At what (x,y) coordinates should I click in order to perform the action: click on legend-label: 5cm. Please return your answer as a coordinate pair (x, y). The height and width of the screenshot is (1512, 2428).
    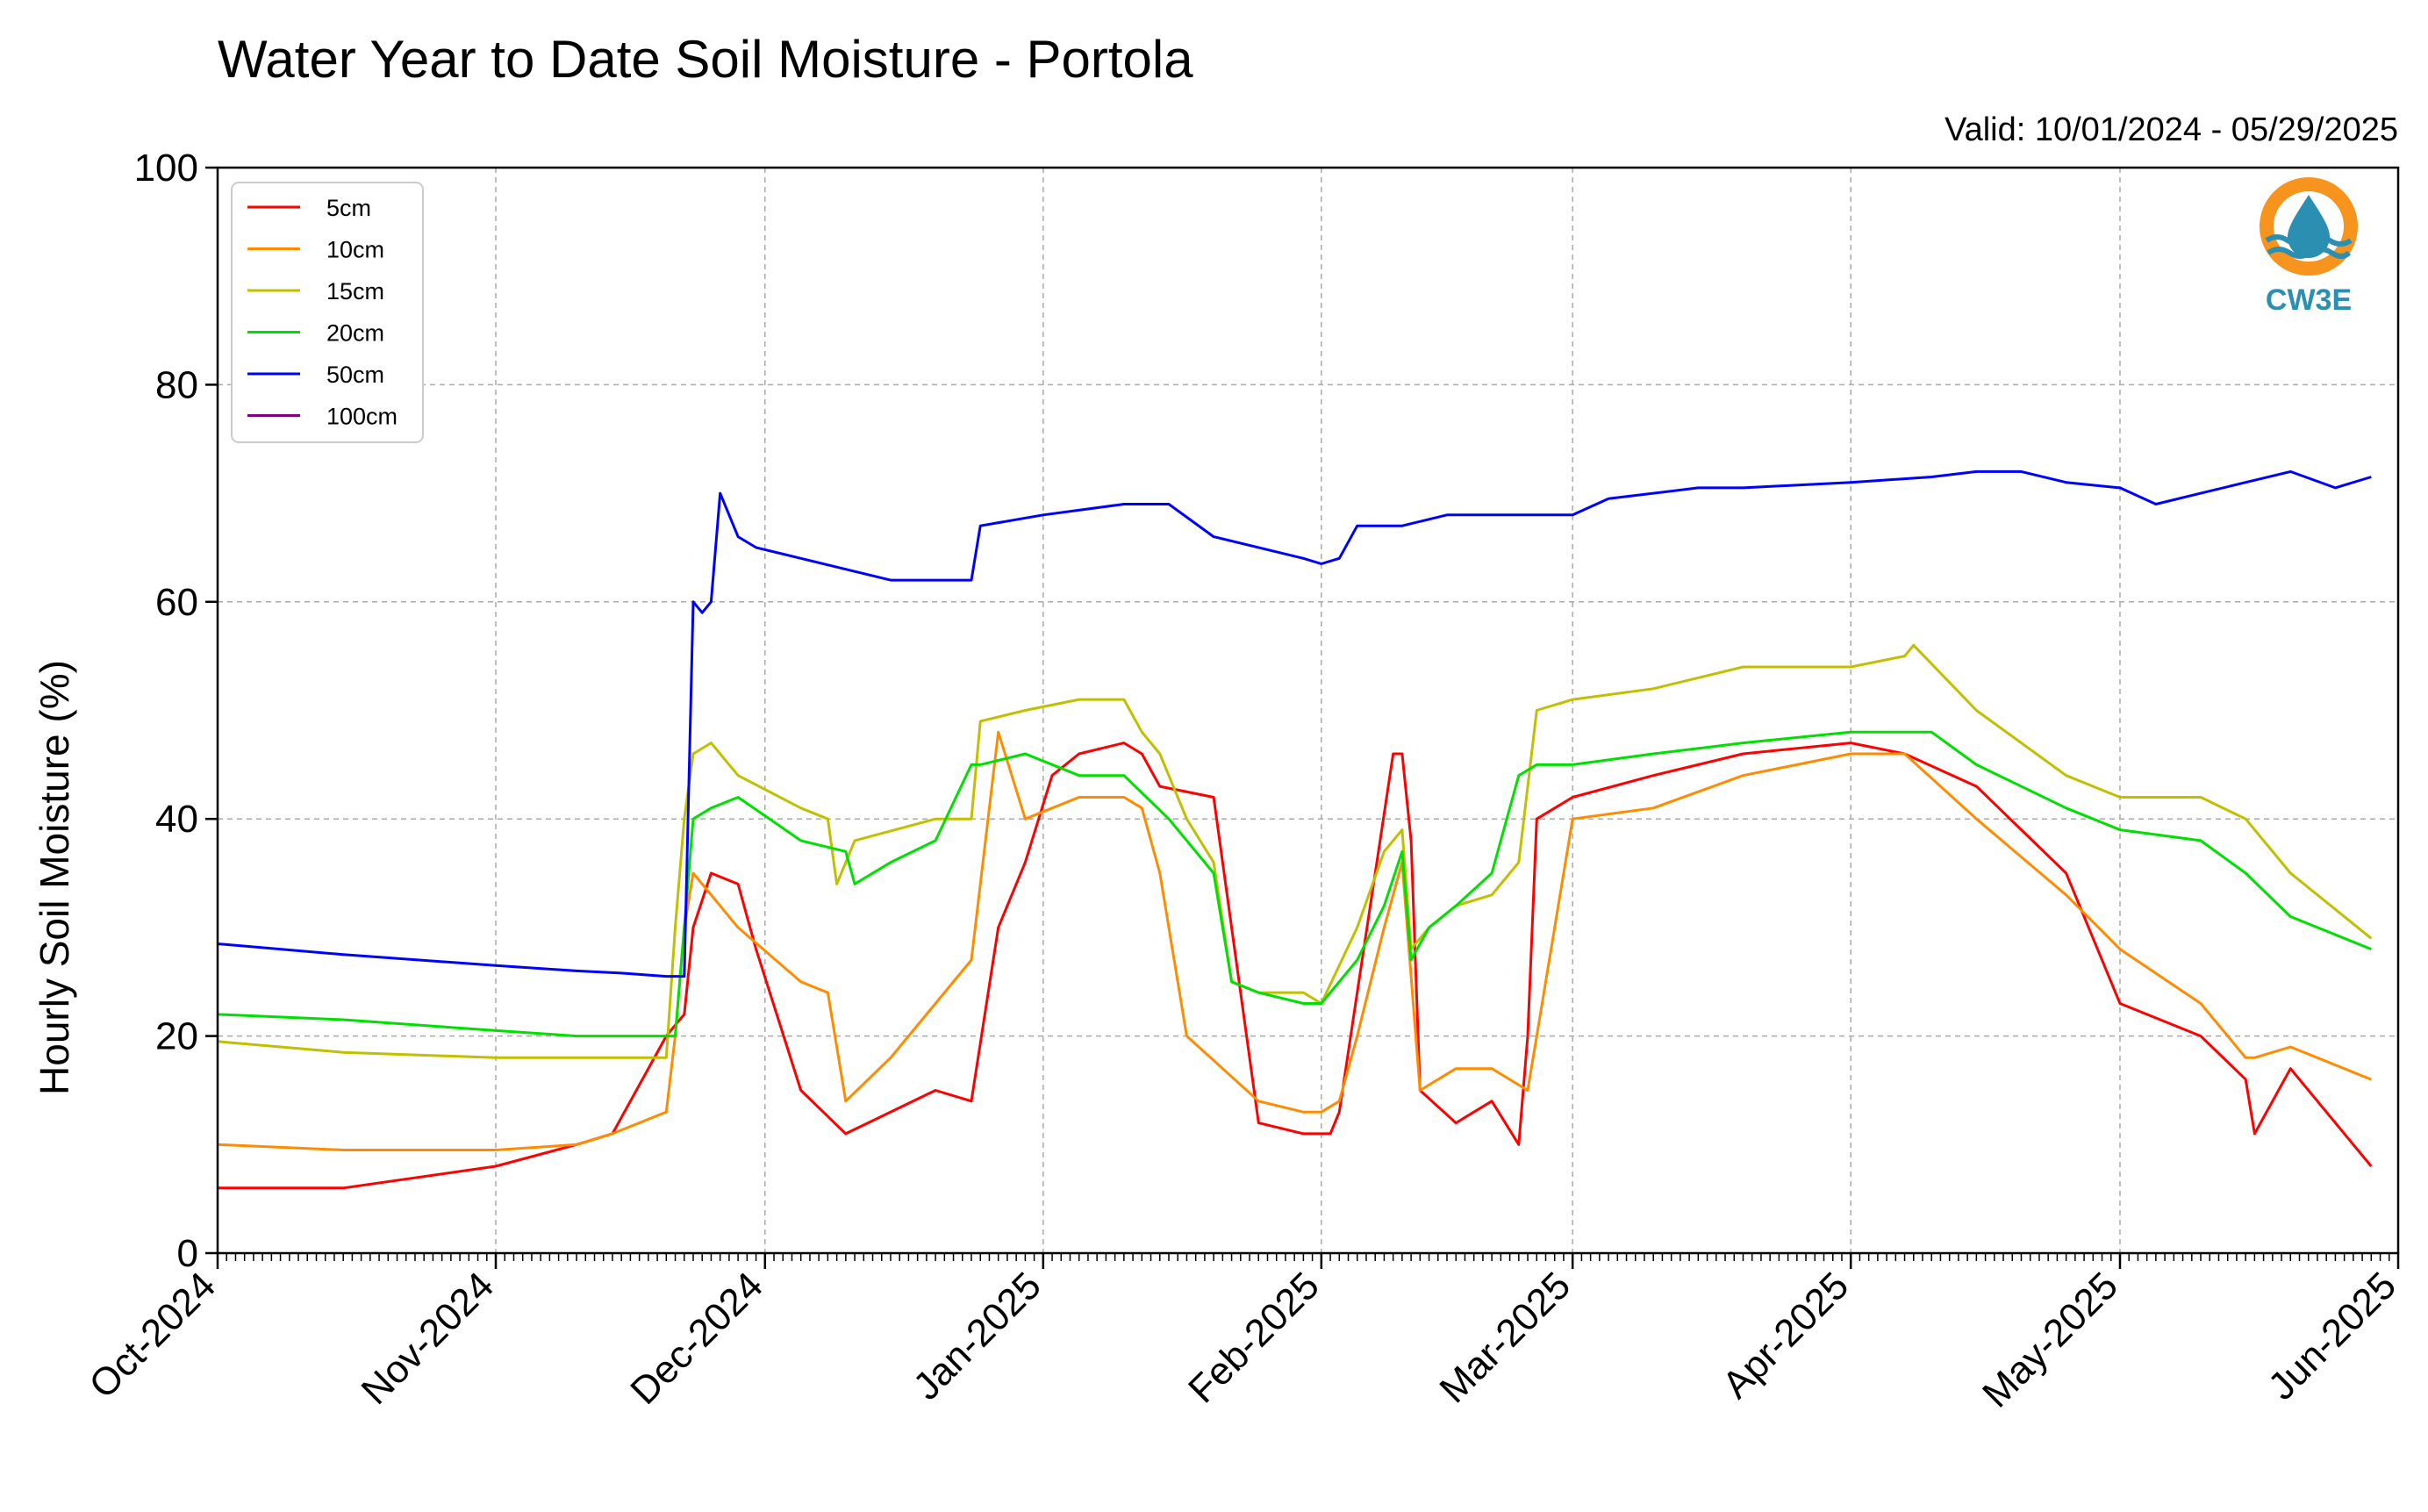
    Looking at the image, I should click on (348, 208).